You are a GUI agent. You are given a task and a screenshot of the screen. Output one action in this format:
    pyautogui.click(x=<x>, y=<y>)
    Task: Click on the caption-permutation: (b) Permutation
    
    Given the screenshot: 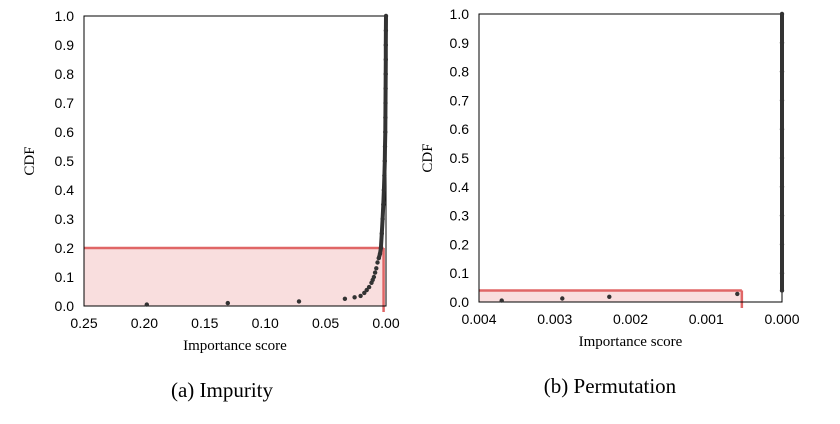 What is the action you would take?
    pyautogui.click(x=610, y=386)
    